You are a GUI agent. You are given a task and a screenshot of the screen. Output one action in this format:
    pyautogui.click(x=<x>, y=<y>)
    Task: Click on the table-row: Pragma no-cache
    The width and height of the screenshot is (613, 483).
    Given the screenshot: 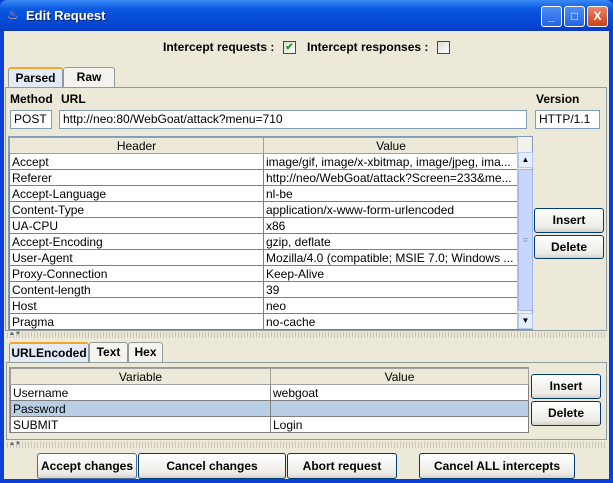 What is the action you would take?
    pyautogui.click(x=264, y=321)
    